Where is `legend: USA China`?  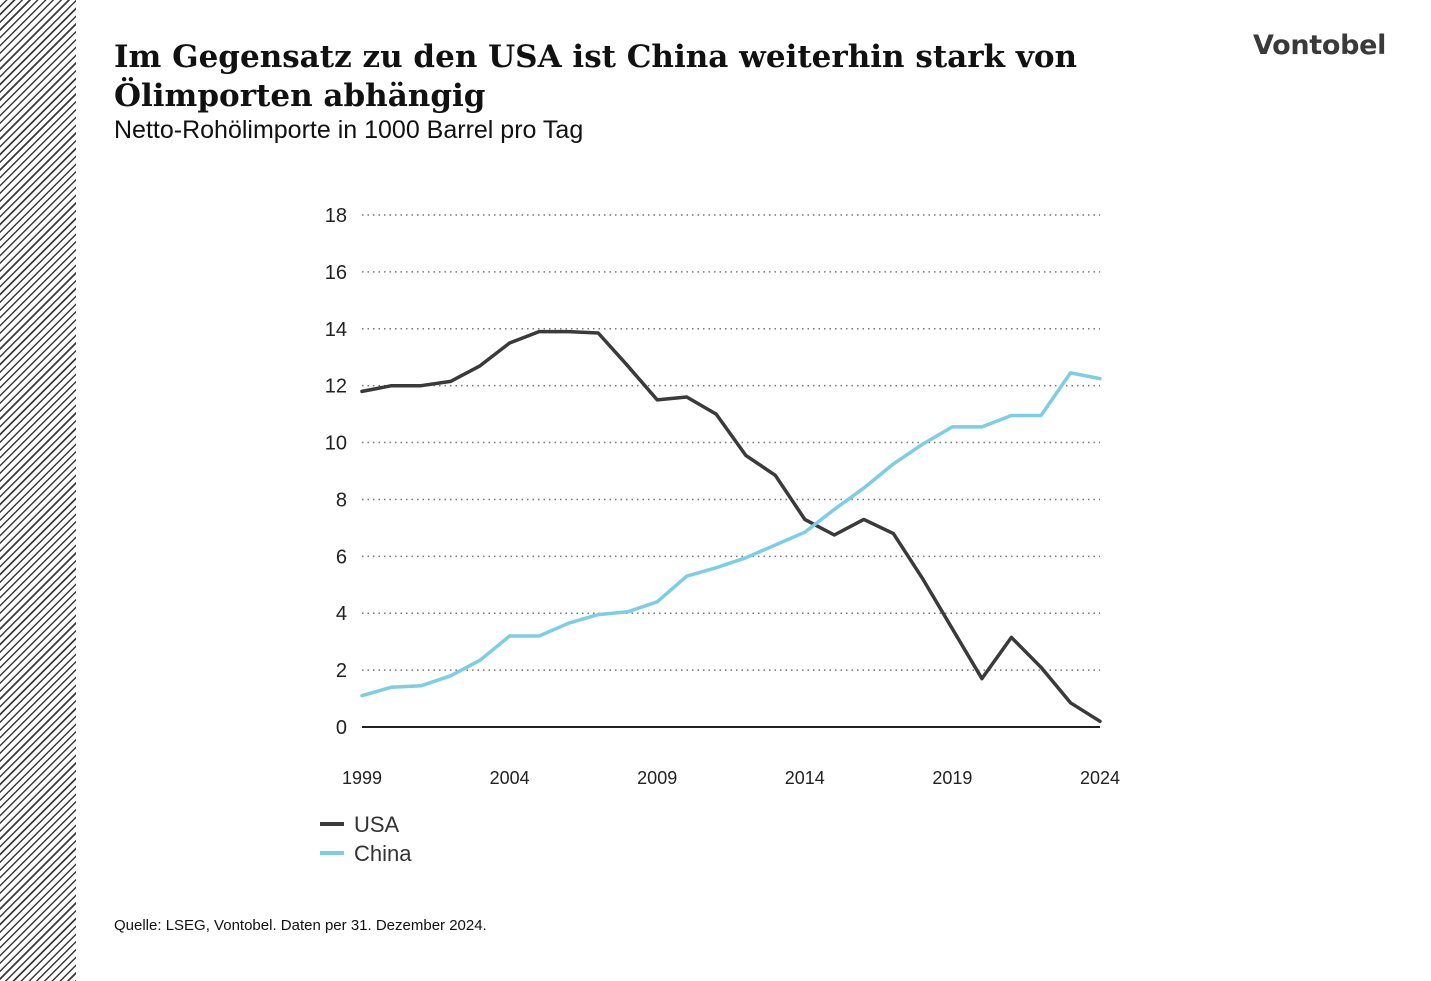 legend: USA China is located at coordinates (366, 839).